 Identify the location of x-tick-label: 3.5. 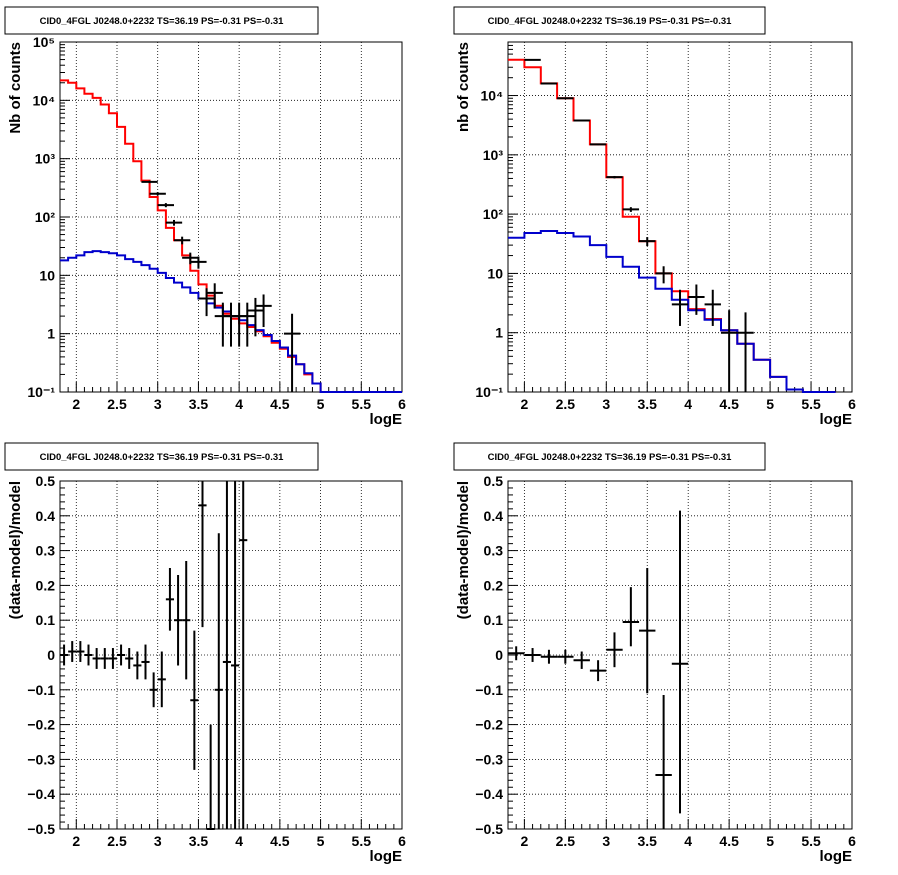
(199, 841).